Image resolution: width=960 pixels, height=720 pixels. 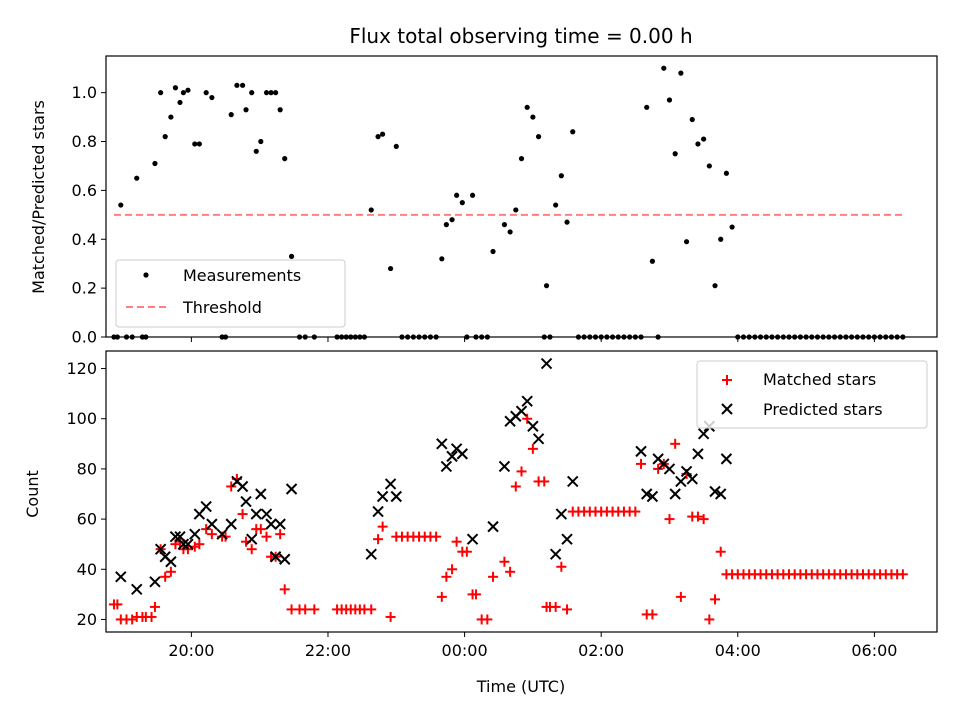 I want to click on y-tick-label: 0.8, so click(x=84, y=141).